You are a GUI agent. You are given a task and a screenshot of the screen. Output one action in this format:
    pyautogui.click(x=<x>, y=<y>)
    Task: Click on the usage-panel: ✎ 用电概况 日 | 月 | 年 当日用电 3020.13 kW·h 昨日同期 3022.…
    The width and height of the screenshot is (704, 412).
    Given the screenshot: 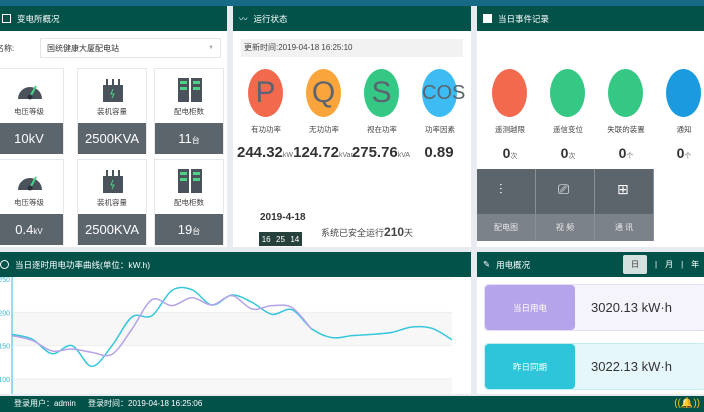 What is the action you would take?
    pyautogui.click(x=590, y=323)
    